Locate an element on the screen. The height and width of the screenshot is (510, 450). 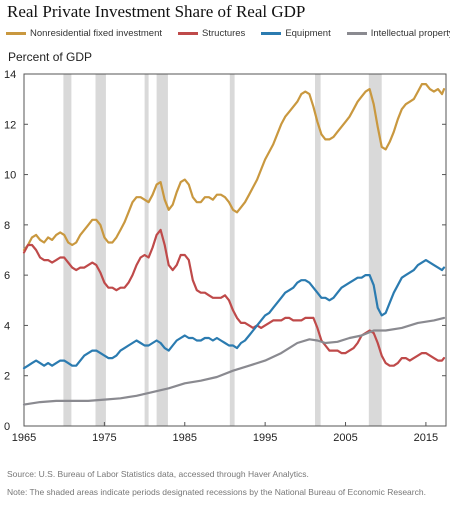
x-tick-label: 2005 is located at coordinates (345, 438).